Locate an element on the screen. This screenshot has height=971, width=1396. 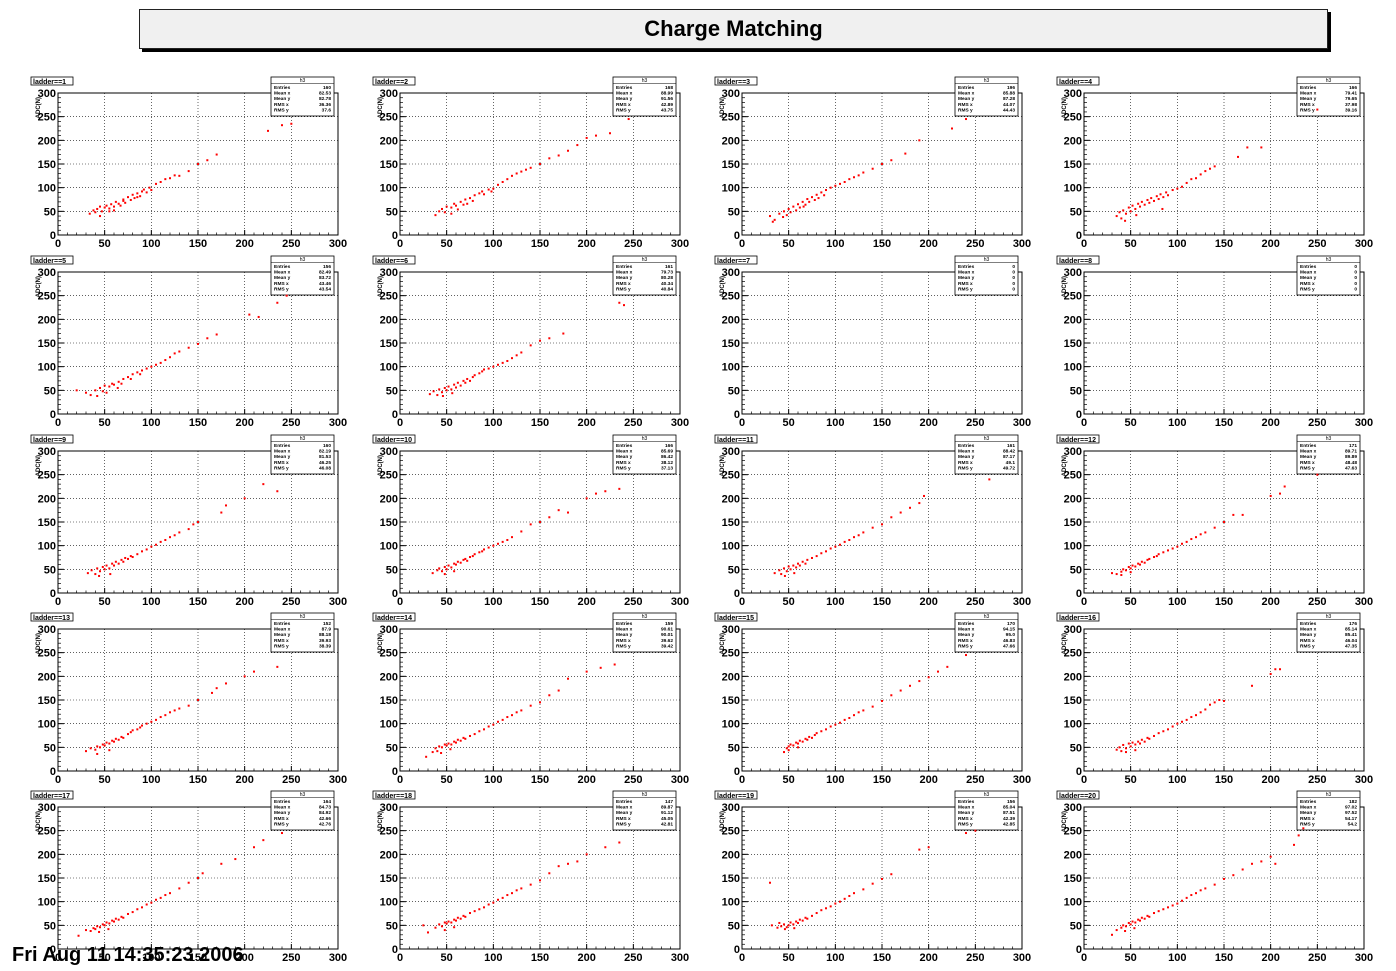
stats-value: 48.48 is located at coordinates (1351, 463).